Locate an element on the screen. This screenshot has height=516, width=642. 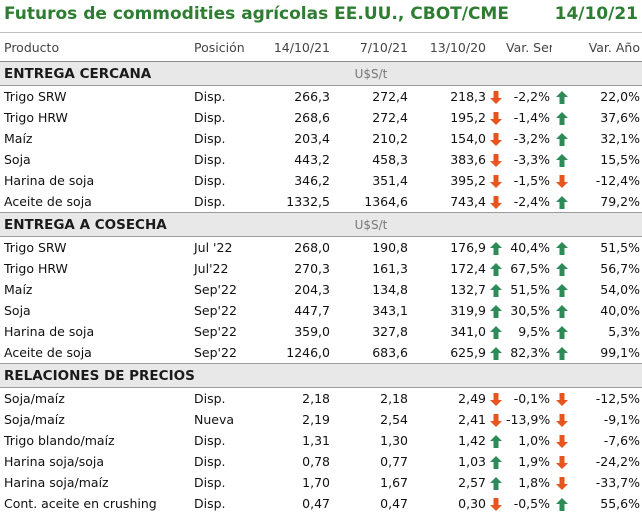
price-current: 1,31 is located at coordinates (316, 440).